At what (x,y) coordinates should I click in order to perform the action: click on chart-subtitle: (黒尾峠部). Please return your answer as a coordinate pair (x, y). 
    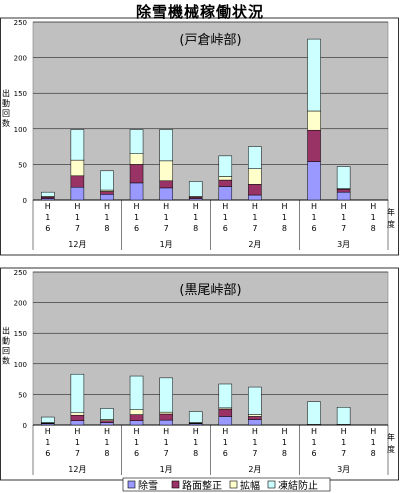
    Looking at the image, I should click on (210, 290).